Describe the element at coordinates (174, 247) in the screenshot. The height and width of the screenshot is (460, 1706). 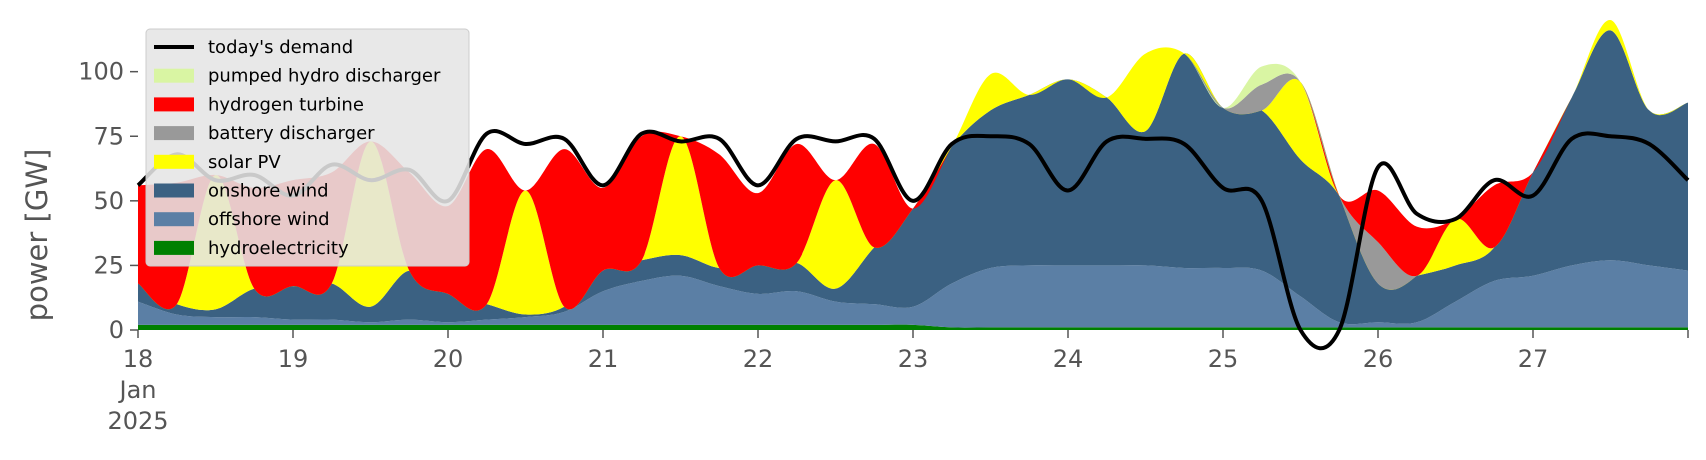
I see `legend-swatch-hydroelectricity` at that location.